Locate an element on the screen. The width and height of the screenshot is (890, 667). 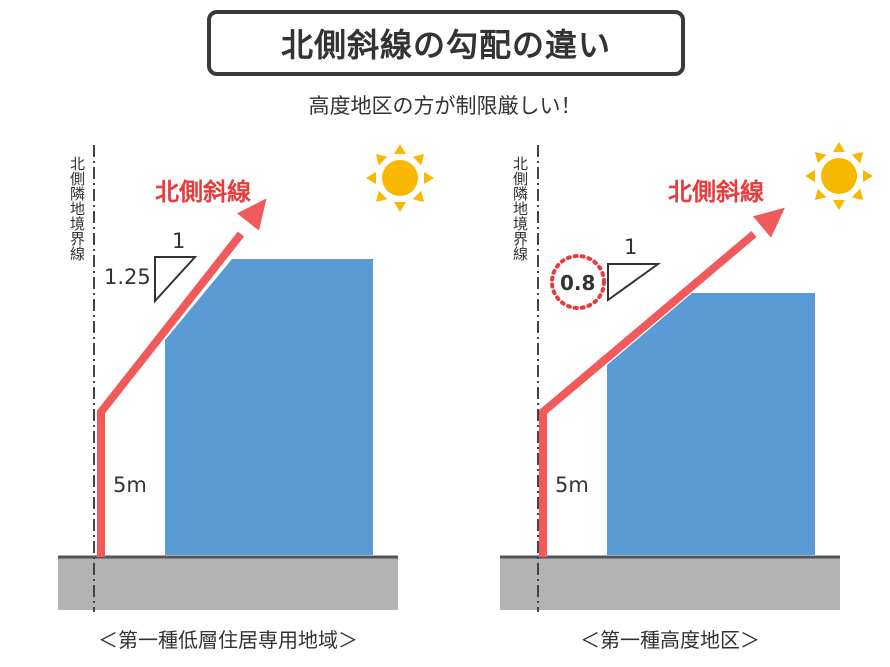
ground-right is located at coordinates (670, 583).